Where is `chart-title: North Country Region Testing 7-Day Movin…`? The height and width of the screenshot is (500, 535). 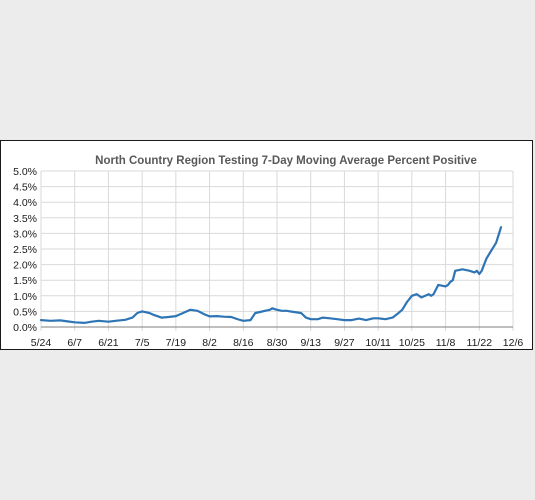
chart-title: North Country Region Testing 7-Day Movin… is located at coordinates (286, 161).